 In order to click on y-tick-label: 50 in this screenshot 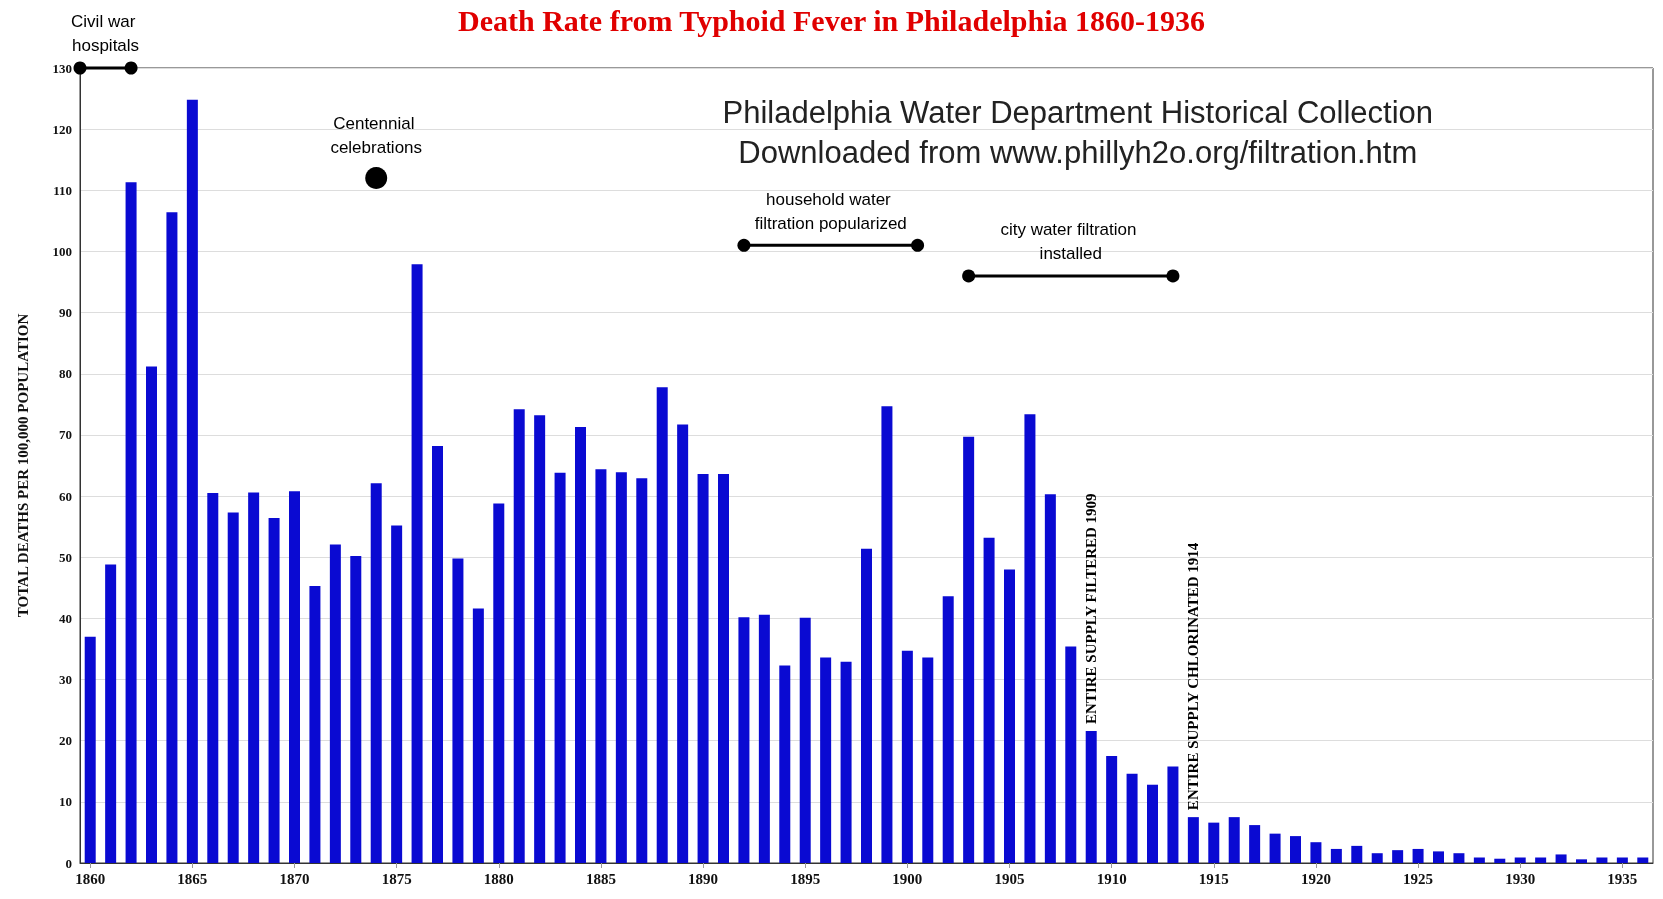, I will do `click(65, 557)`.